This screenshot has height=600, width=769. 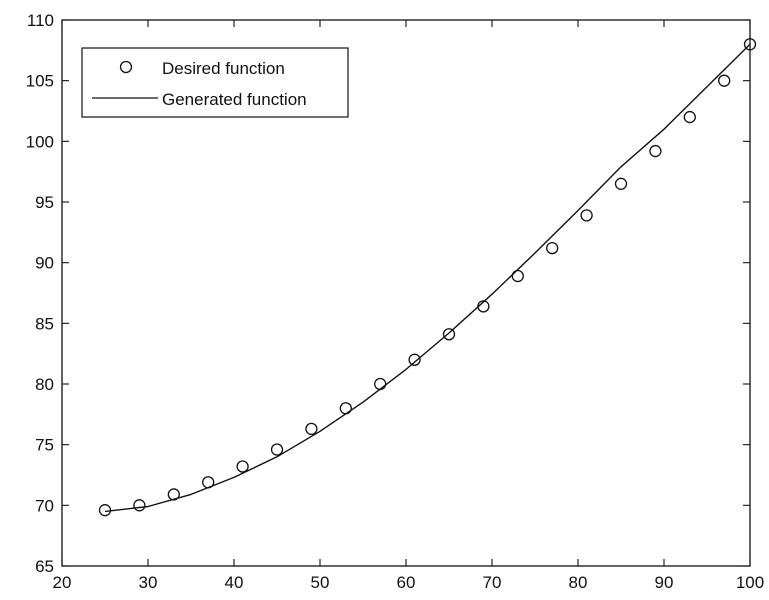 I want to click on x-tick-label: 50, so click(x=320, y=582).